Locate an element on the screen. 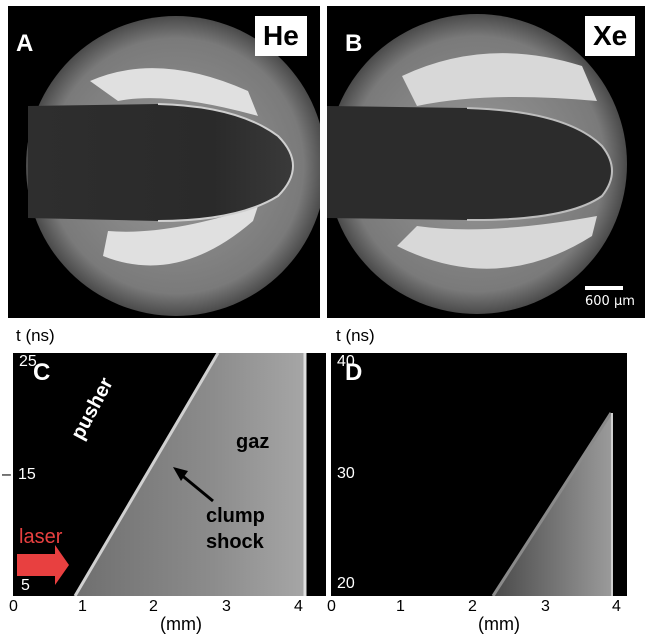 This screenshot has width=645, height=638. panel-d-time-axis-label: t (ns) is located at coordinates (355, 335).